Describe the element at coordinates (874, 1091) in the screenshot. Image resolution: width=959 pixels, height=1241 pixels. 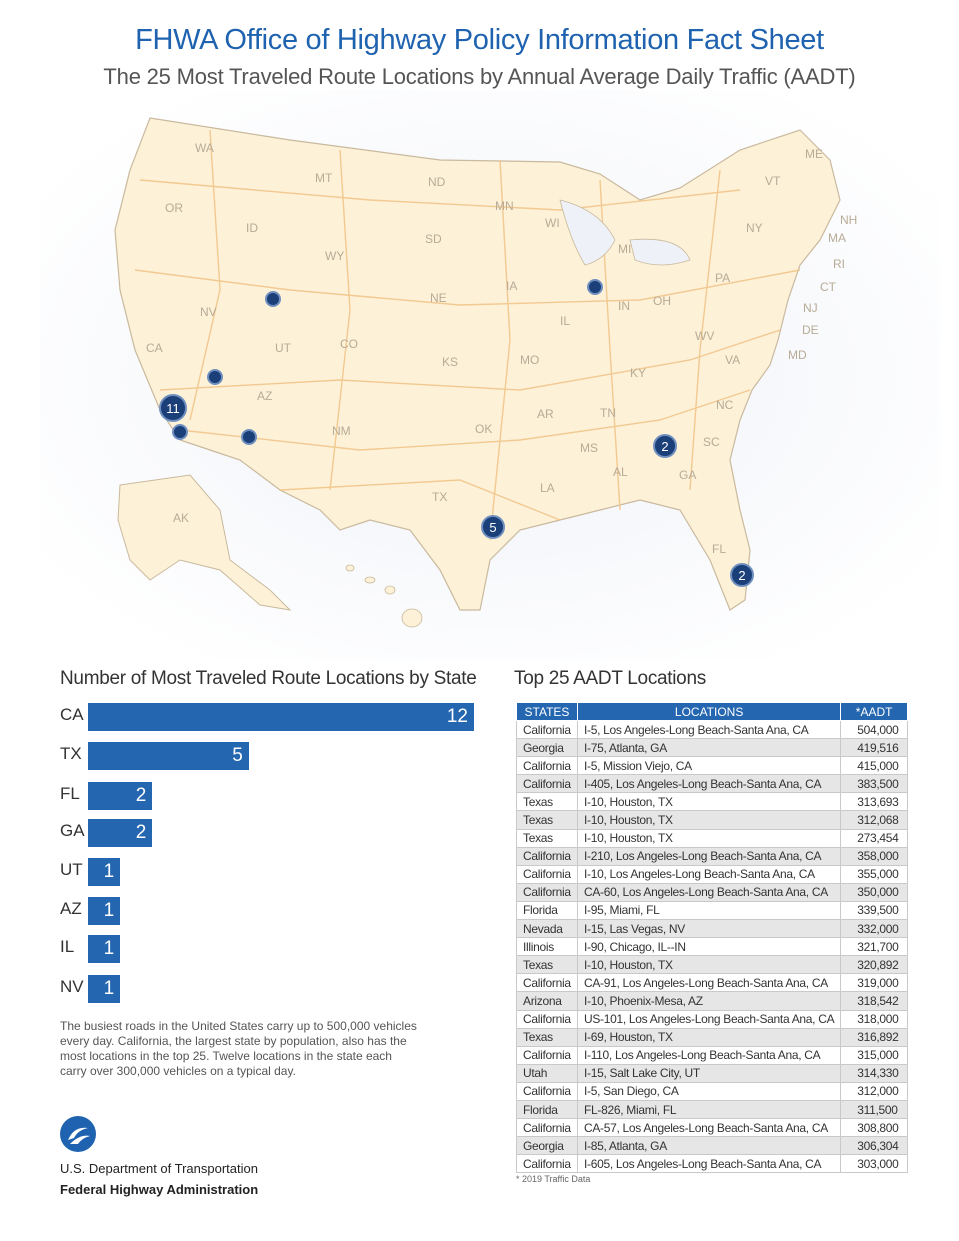
I see `cell-aadt: 312,000` at that location.